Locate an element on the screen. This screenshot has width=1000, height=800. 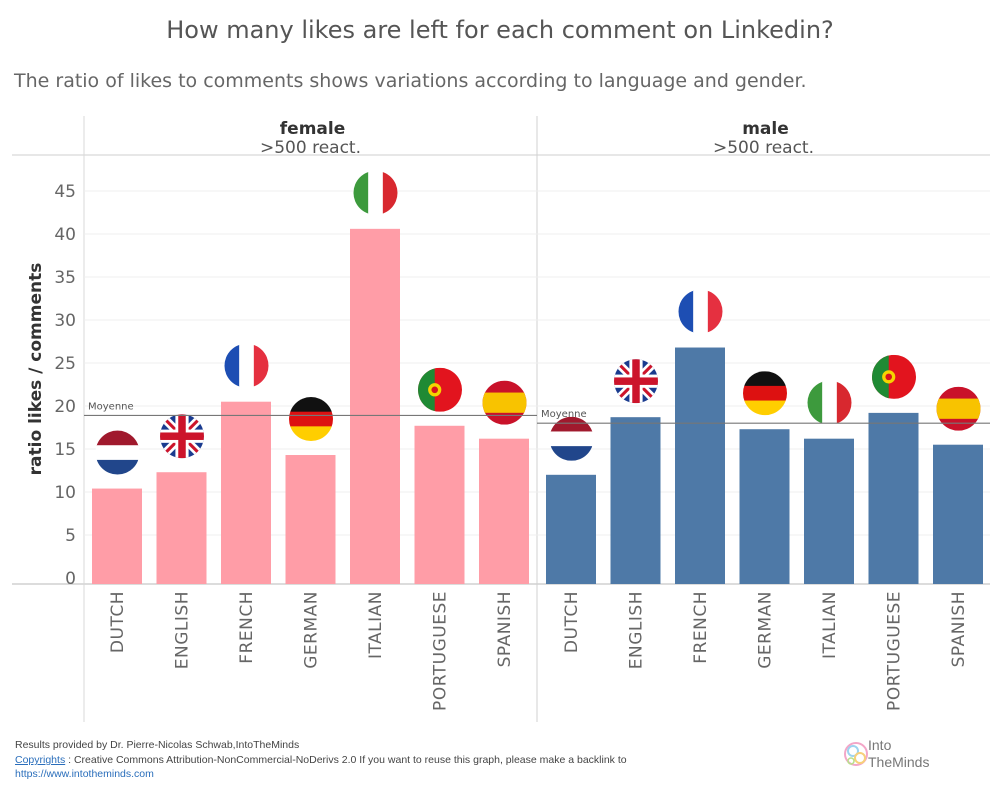
website-link: https://www.intotheminds.com is located at coordinates (84, 774).